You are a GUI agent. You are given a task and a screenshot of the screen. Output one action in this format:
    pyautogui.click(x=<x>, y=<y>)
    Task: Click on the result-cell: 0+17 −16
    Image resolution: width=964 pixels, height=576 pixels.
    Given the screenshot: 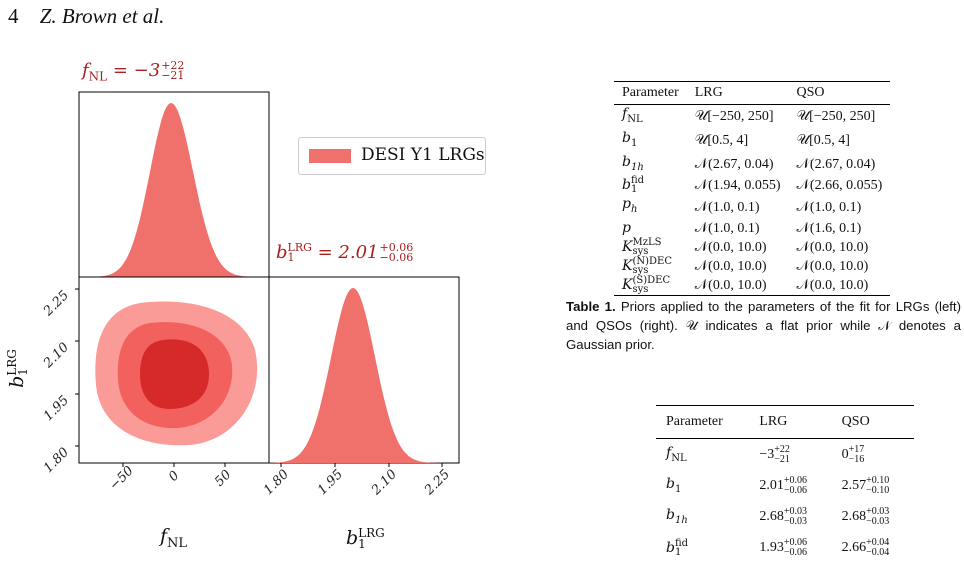 What is the action you would take?
    pyautogui.click(x=853, y=454)
    